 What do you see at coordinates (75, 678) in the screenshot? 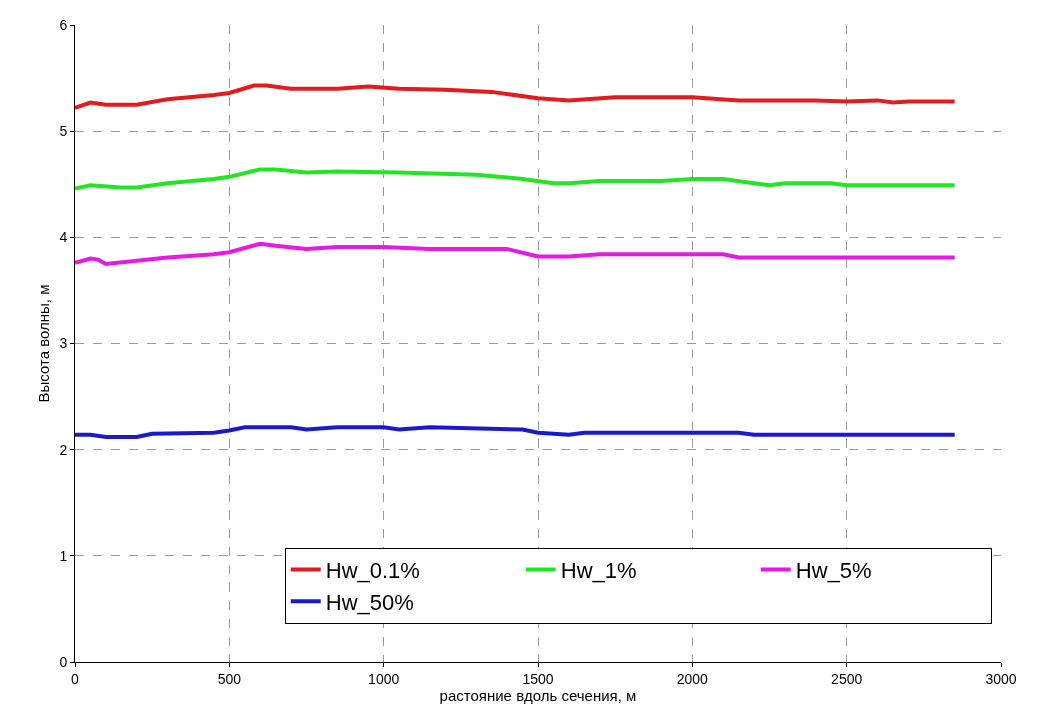
I see `x-tick-label: 0` at bounding box center [75, 678].